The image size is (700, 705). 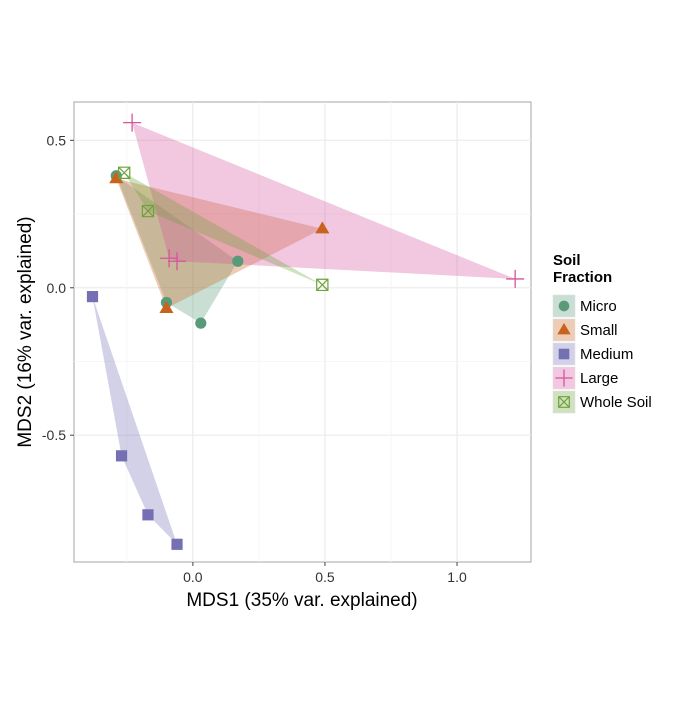 What do you see at coordinates (57, 140) in the screenshot?
I see `y-tick-label: 0.5` at bounding box center [57, 140].